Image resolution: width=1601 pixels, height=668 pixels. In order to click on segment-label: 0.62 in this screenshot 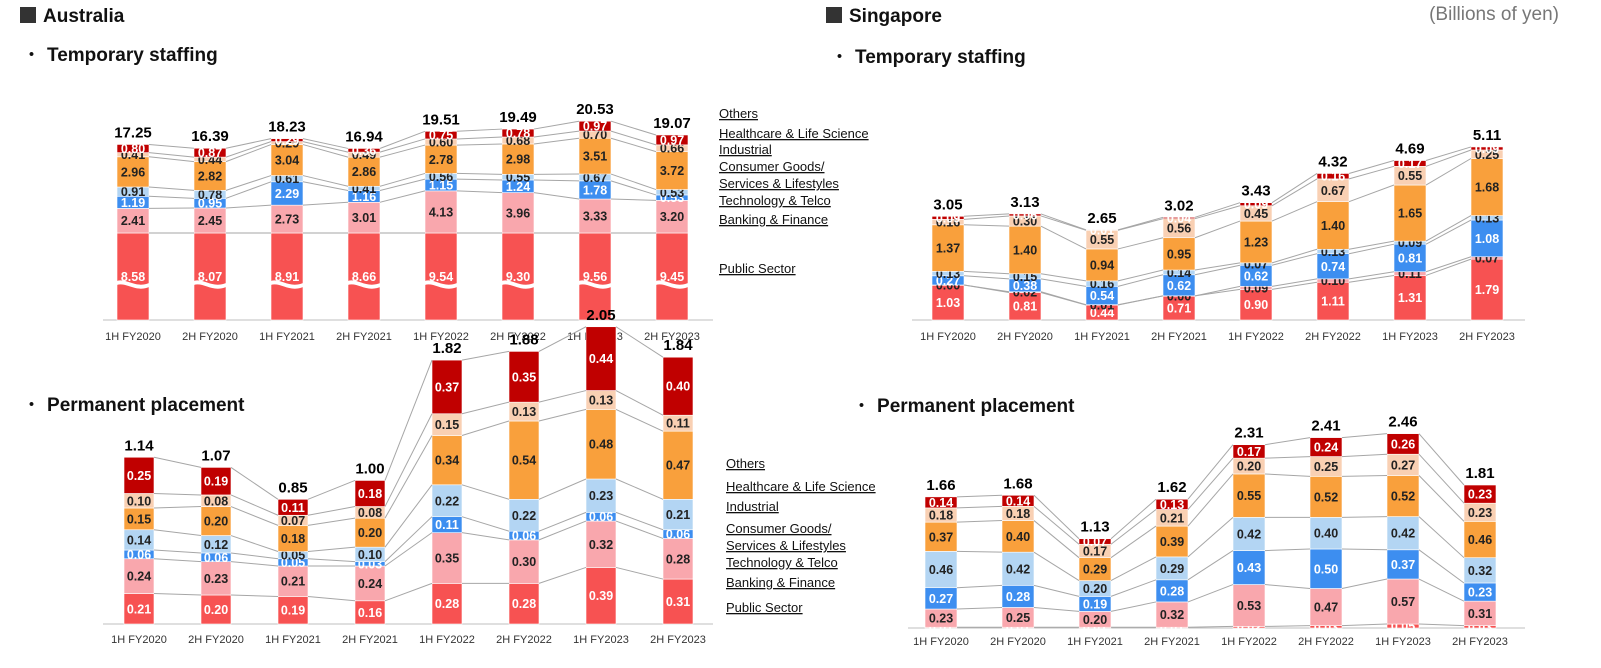, I will do `click(1179, 286)`.